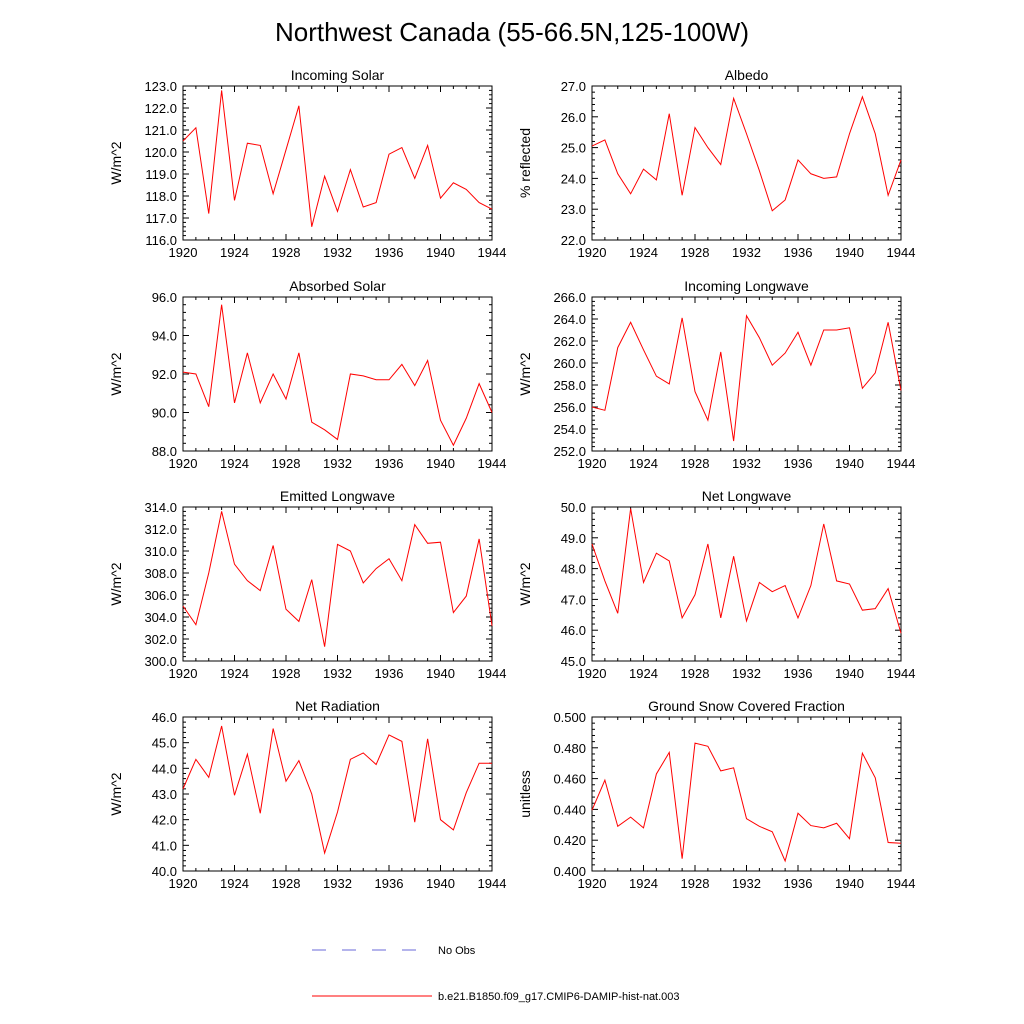 The width and height of the screenshot is (1024, 1024). Describe the element at coordinates (569, 341) in the screenshot. I see `y-tick-label: 262.0` at that location.